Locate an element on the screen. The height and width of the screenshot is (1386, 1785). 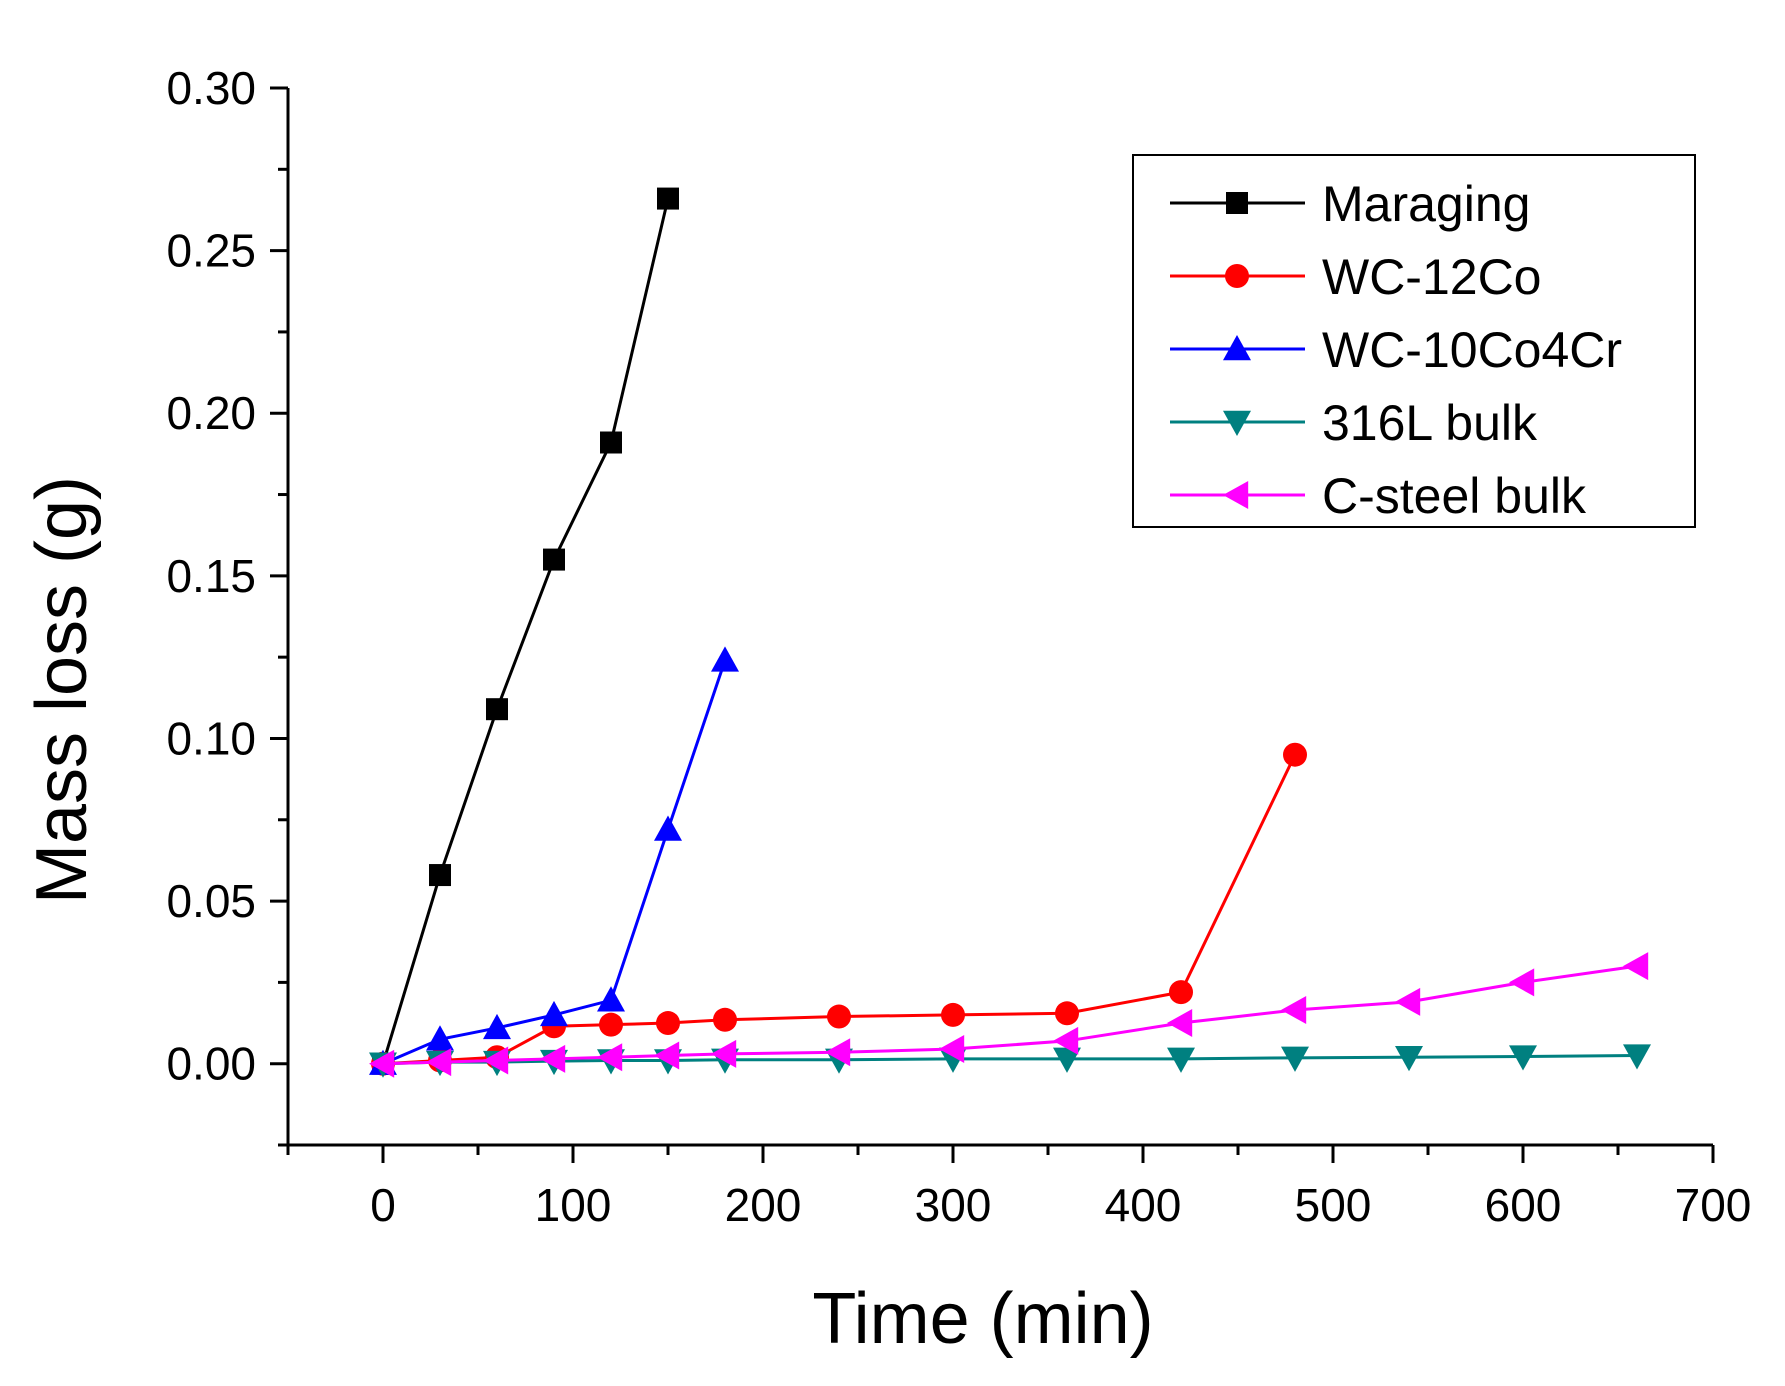
series-maraging is located at coordinates (525, 631).